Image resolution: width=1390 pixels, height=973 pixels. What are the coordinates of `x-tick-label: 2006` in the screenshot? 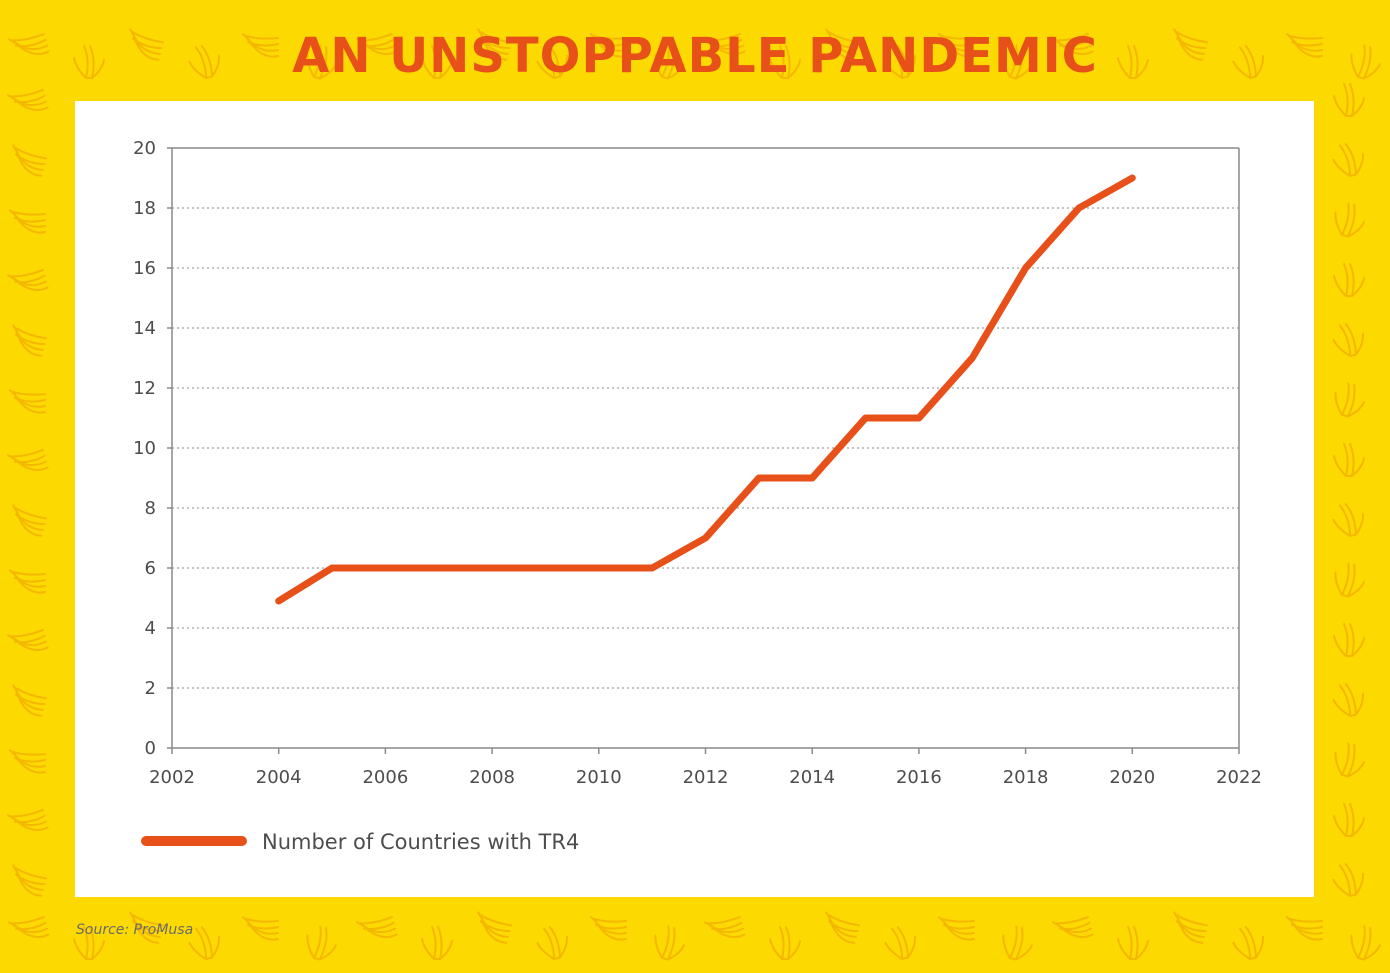 It's located at (385, 777).